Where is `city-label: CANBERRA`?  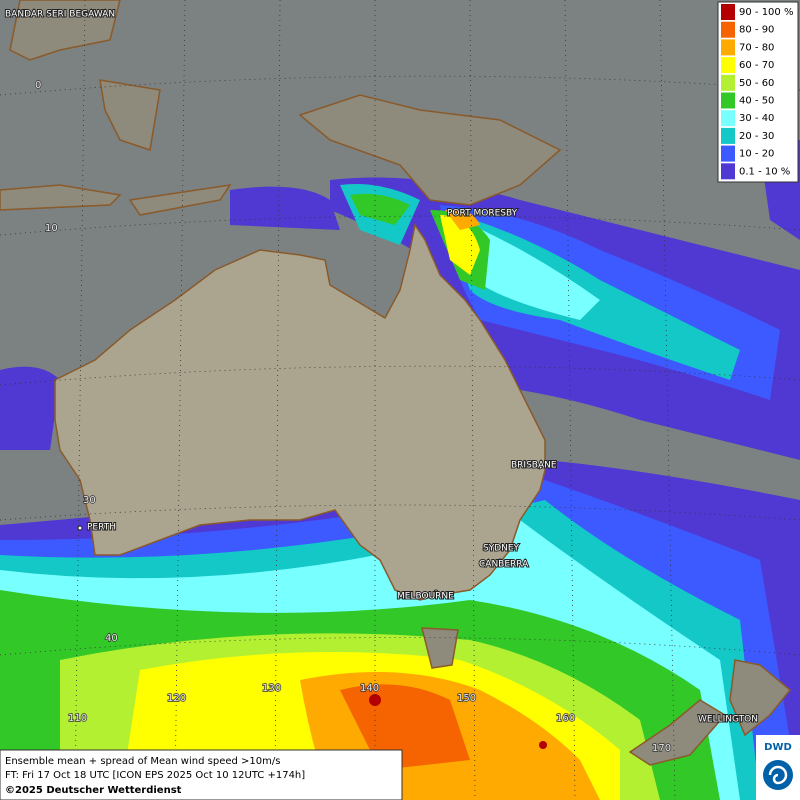 city-label: CANBERRA is located at coordinates (504, 565).